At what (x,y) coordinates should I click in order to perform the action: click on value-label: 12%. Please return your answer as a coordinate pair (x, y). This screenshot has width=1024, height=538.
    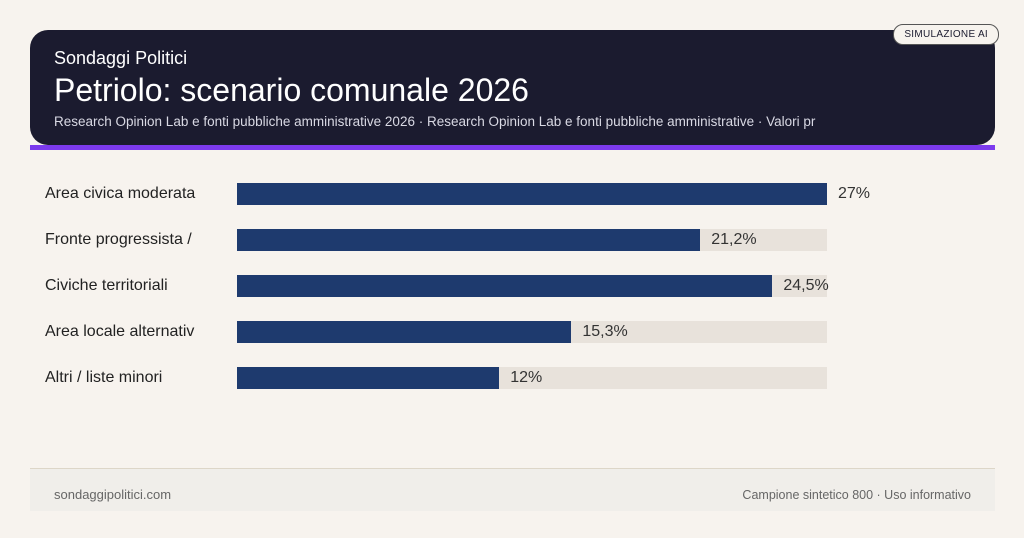
    Looking at the image, I should click on (526, 377).